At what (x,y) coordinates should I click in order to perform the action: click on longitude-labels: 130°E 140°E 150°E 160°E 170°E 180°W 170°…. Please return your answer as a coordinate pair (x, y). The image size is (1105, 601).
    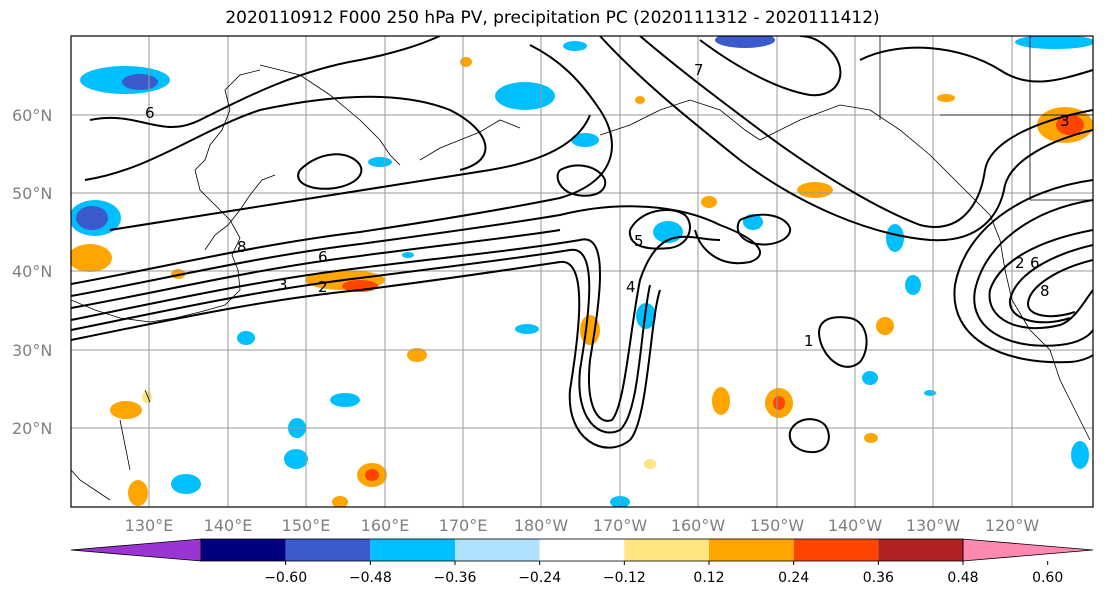
    Looking at the image, I should click on (582, 525).